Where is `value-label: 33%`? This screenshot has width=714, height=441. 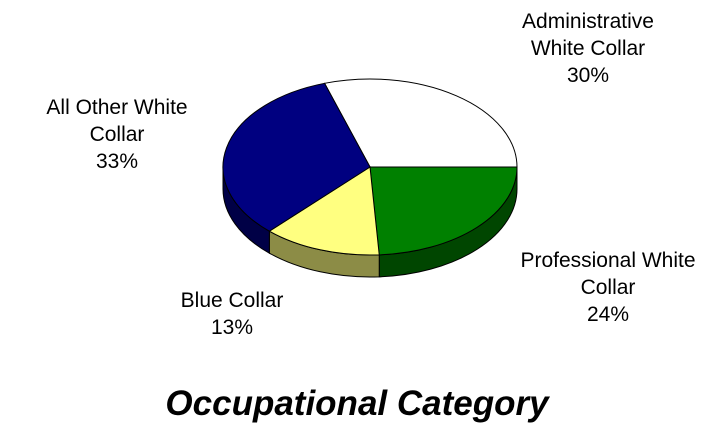
value-label: 33% is located at coordinates (117, 161).